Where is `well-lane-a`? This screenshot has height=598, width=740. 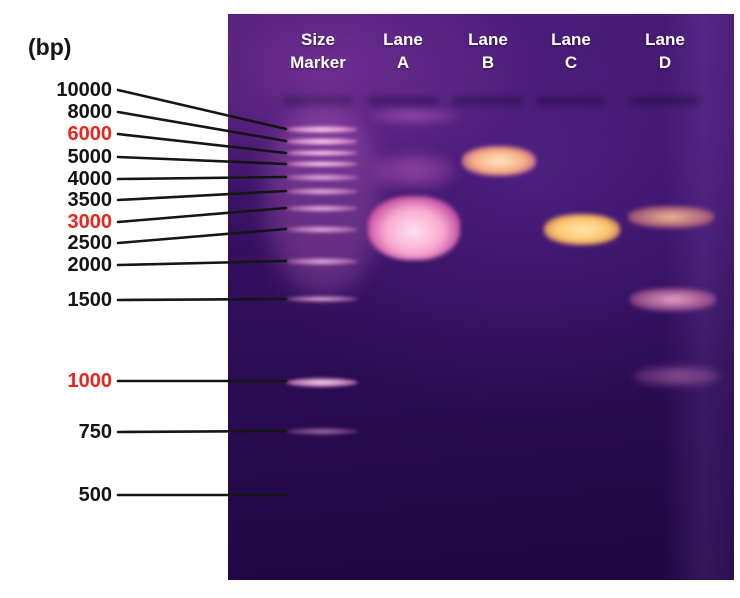
well-lane-a is located at coordinates (403, 101).